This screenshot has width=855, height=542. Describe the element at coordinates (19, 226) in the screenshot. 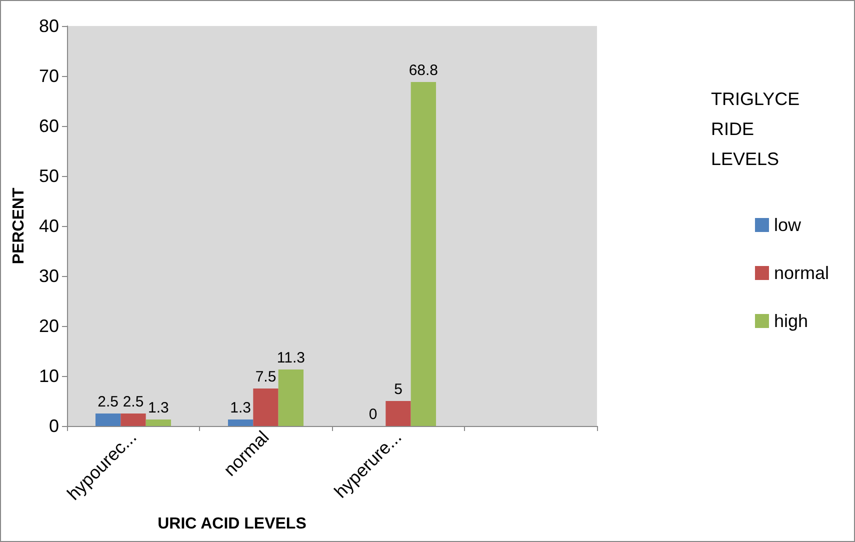

I see `y-axis-title: PERCENT` at that location.